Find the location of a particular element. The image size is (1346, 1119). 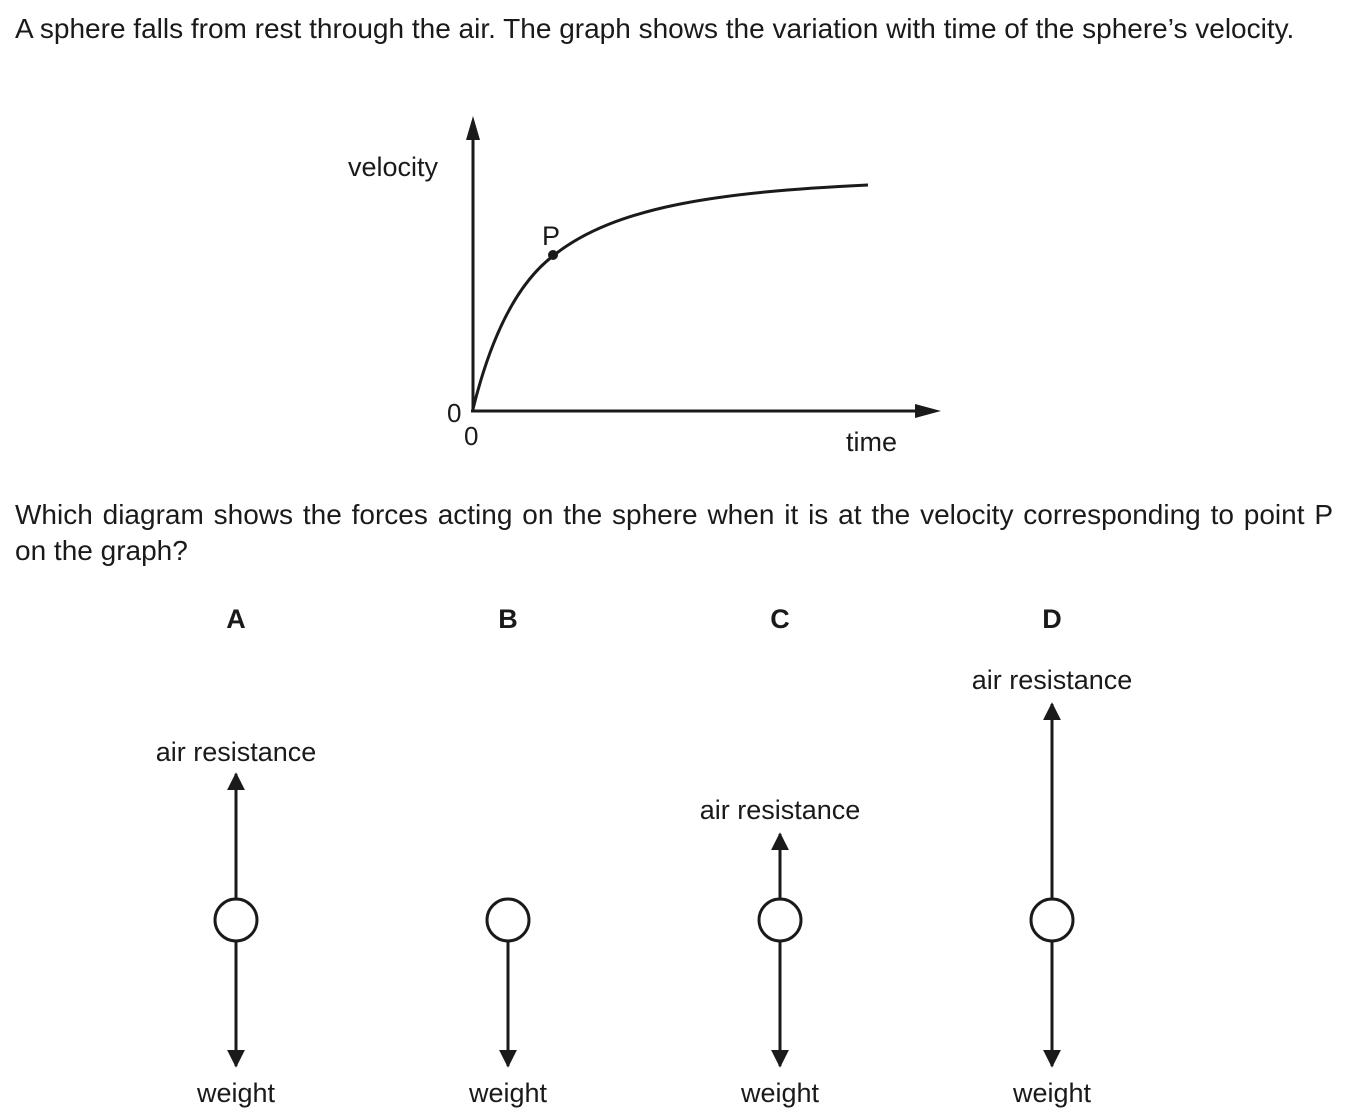

velocity-time-graph: velocity time 0 0 P is located at coordinates (644, 286).